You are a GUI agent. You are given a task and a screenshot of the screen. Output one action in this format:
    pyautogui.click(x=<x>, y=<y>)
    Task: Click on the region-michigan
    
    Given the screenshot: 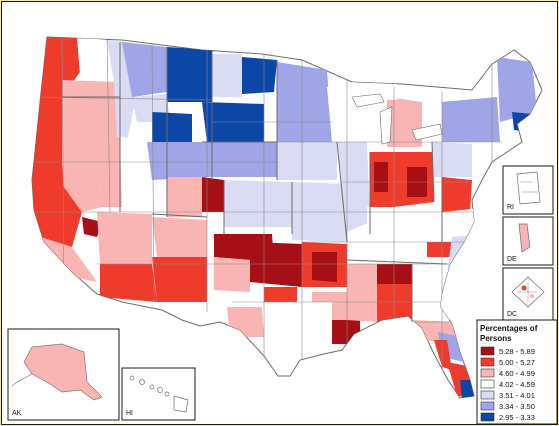 What is the action you would take?
    pyautogui.click(x=404, y=122)
    